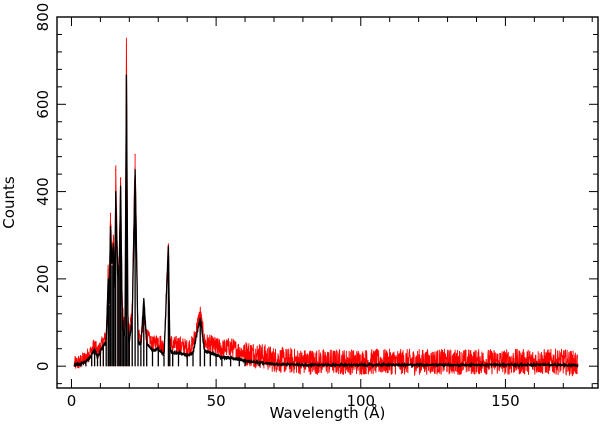  I want to click on x-tick-label: 50, so click(216, 401).